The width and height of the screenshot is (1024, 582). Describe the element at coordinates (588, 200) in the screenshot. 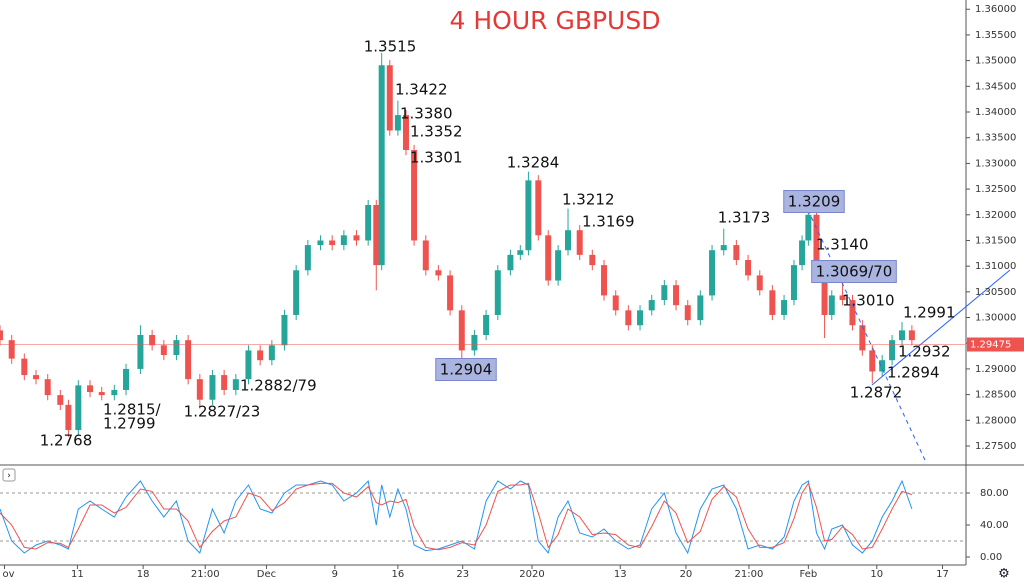

I see `price-annotation: 1.3212` at that location.